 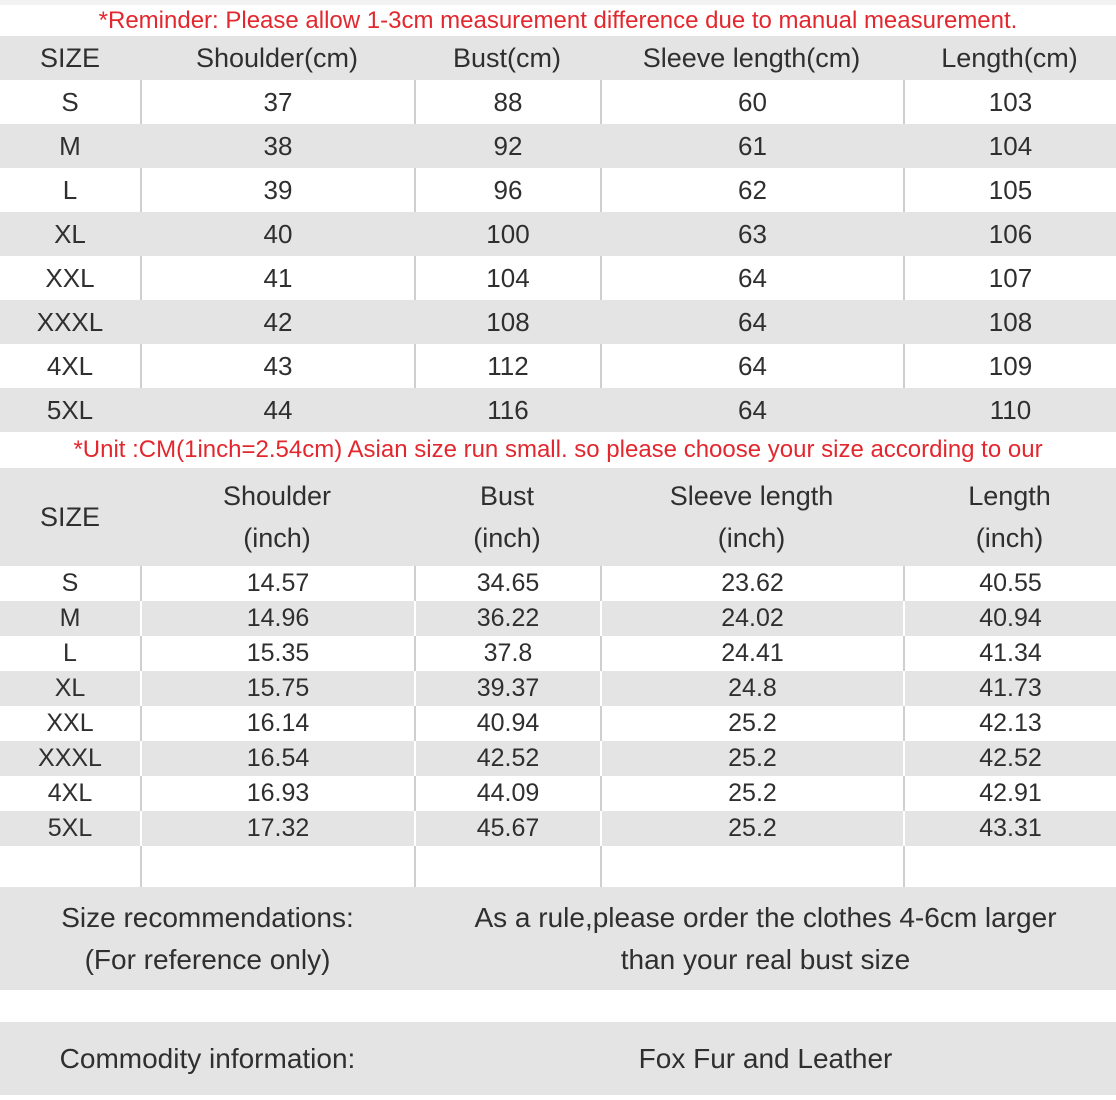 I want to click on value-cell: 39, so click(x=277, y=190).